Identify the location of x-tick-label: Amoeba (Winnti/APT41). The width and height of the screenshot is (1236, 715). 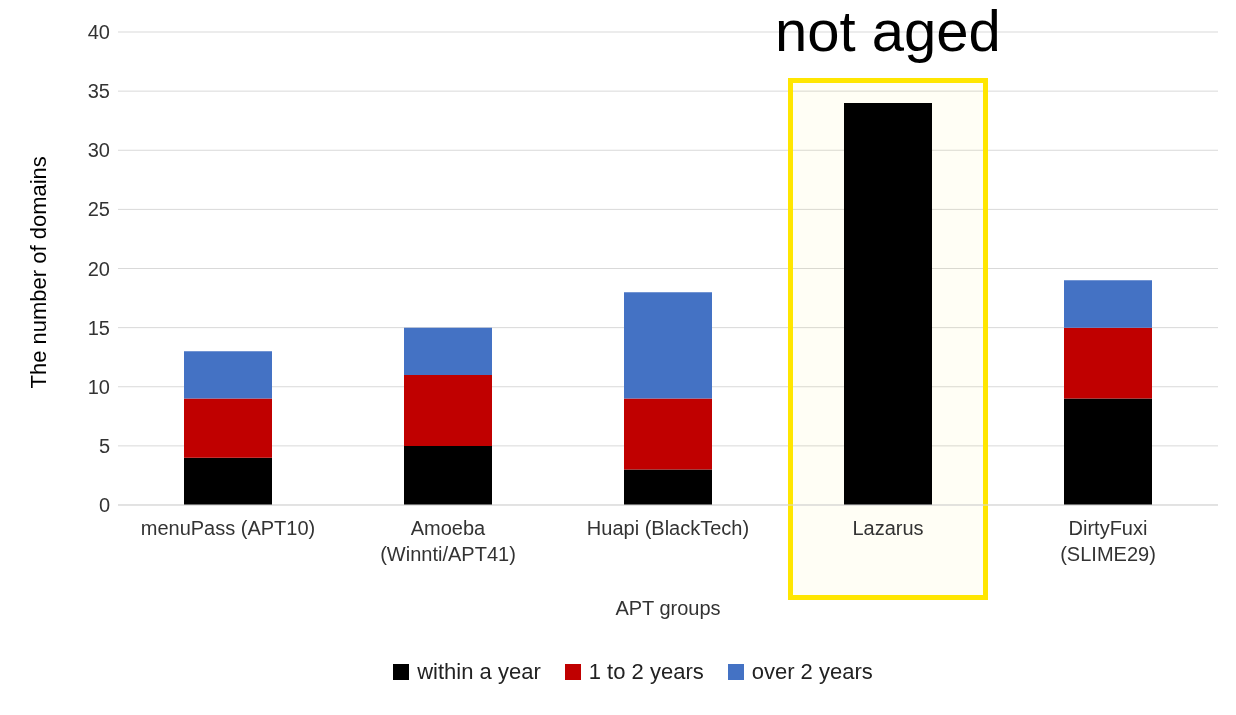
(448, 541).